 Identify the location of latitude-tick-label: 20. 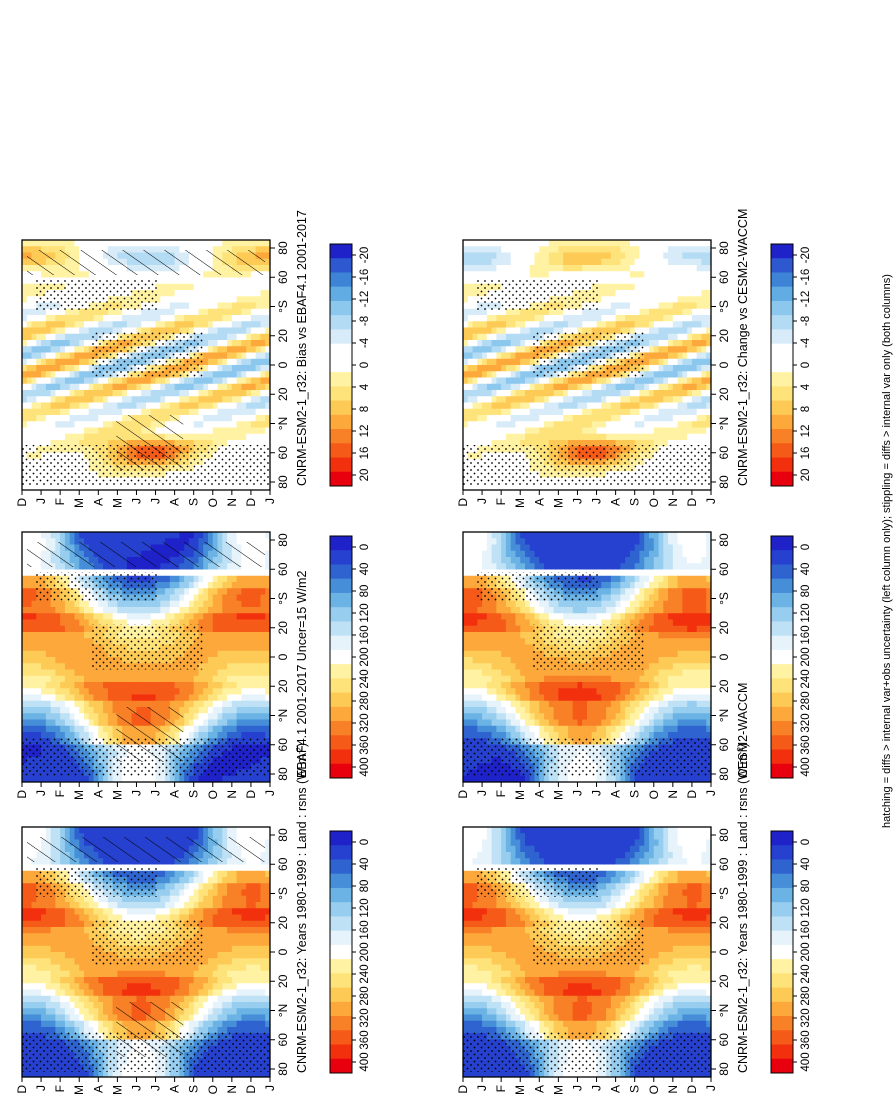
(283, 923).